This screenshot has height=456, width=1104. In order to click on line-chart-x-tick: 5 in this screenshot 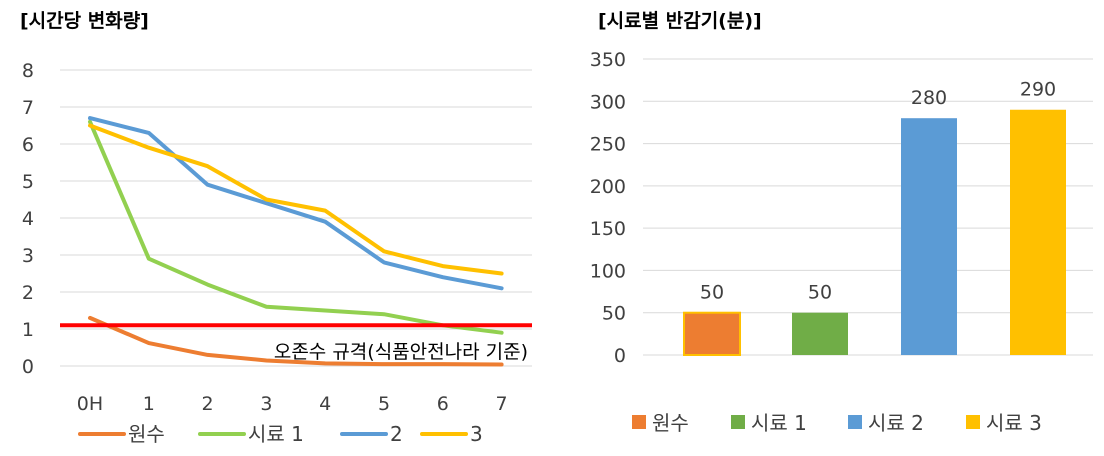, I will do `click(384, 404)`.